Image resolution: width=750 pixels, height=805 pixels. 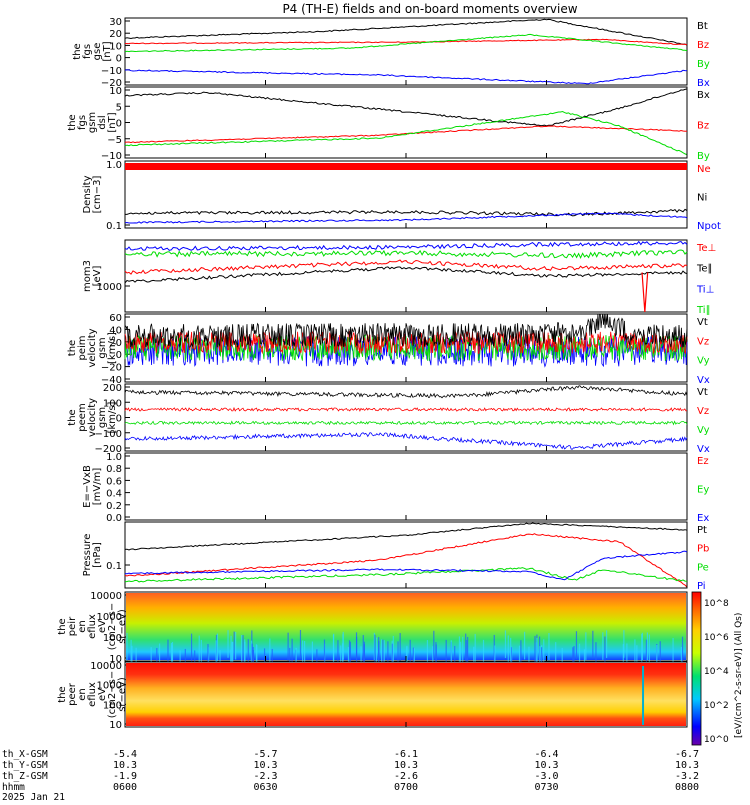 What do you see at coordinates (406, 245) in the screenshot?
I see `series-Tiperp` at bounding box center [406, 245].